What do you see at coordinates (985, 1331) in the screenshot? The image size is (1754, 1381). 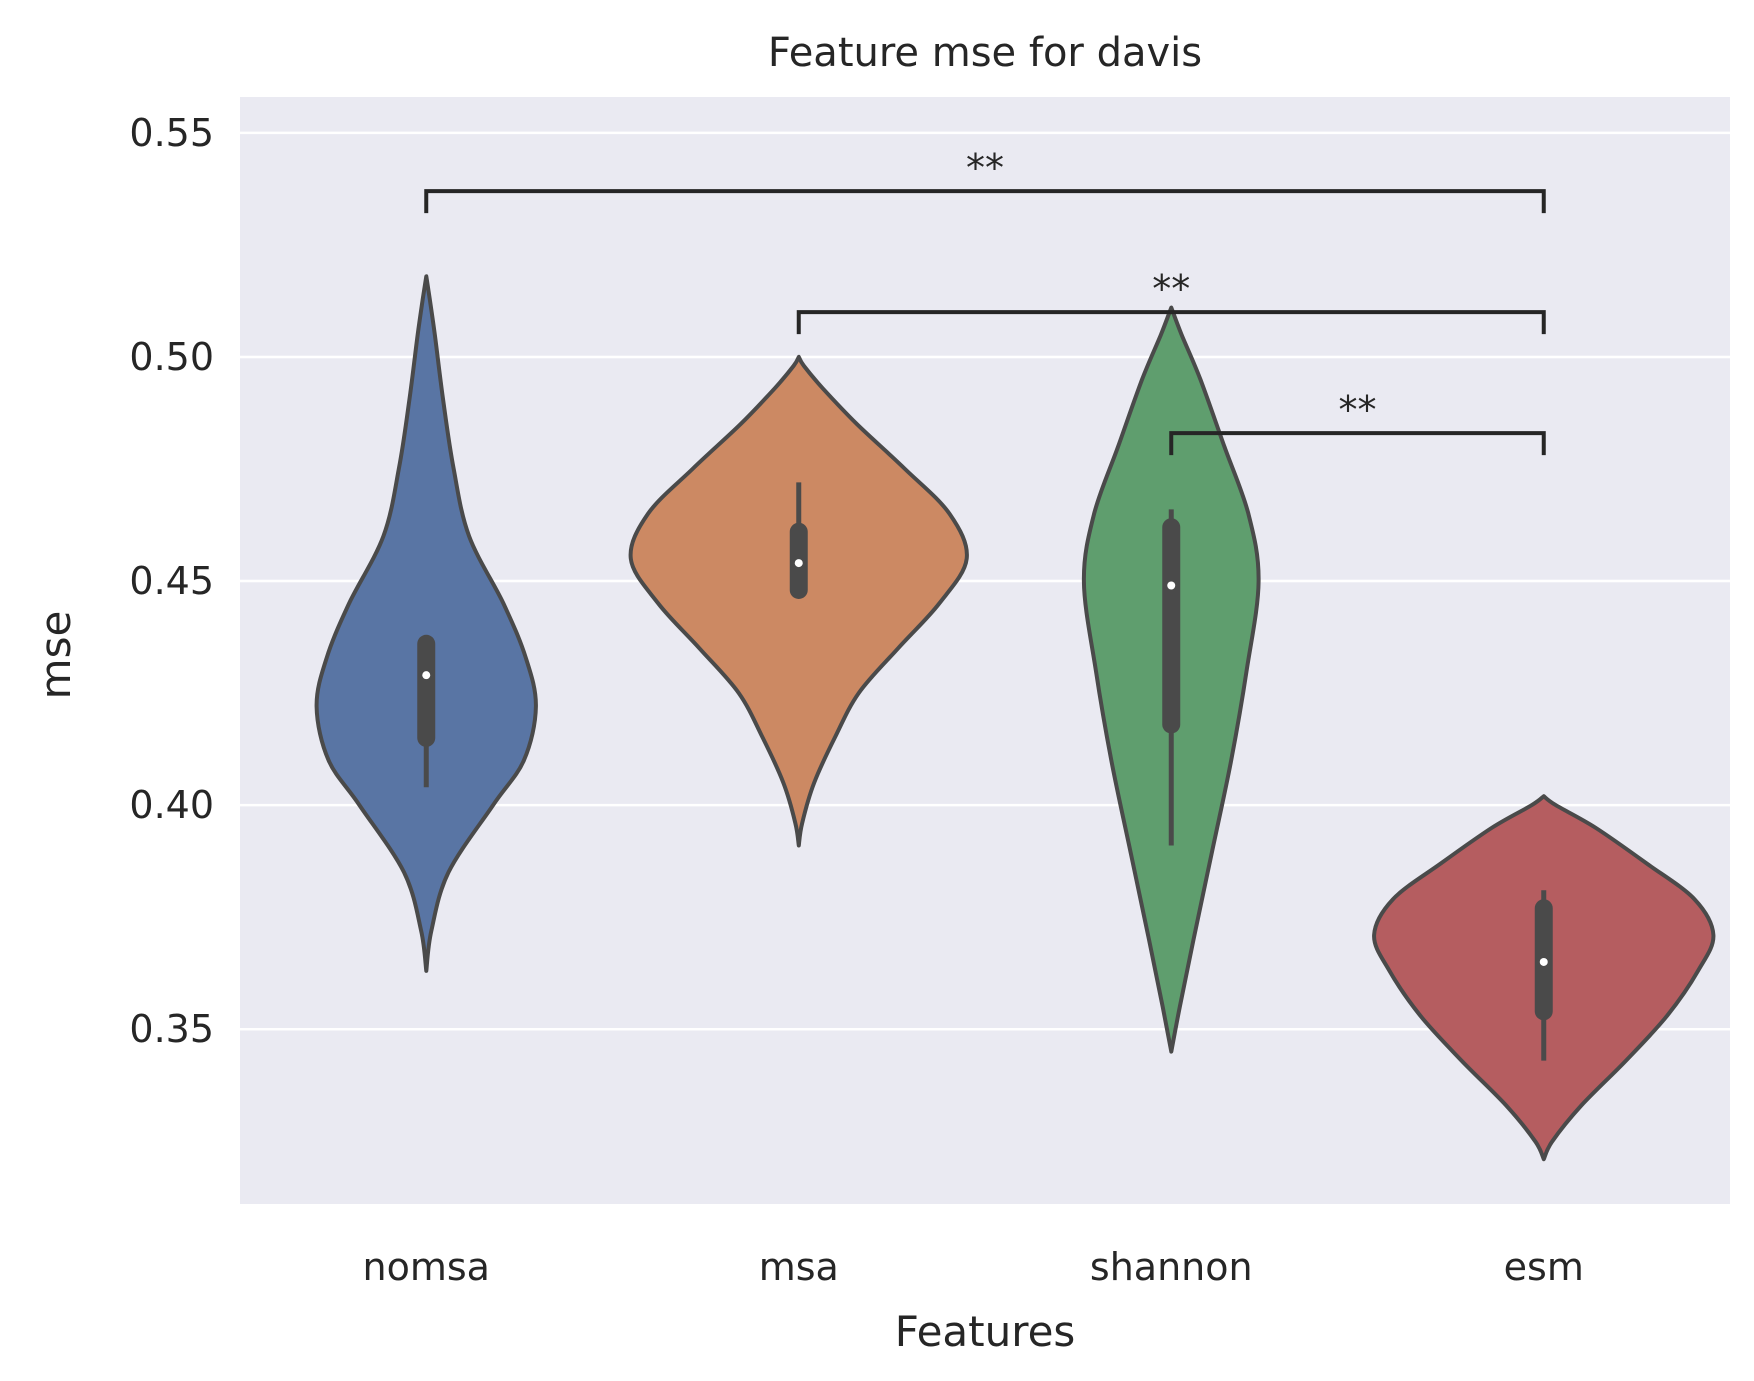 I see `x-axis-label: Features` at bounding box center [985, 1331].